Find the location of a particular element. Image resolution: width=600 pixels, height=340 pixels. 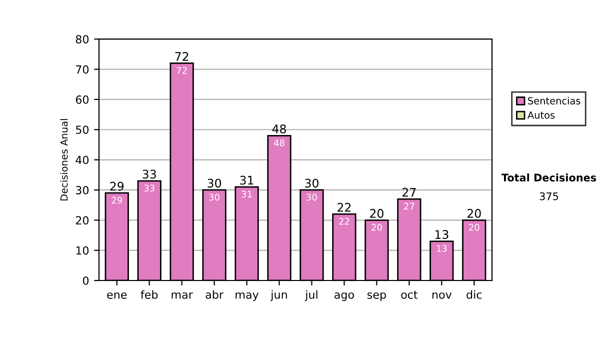

data-label: 72 is located at coordinates (181, 70).